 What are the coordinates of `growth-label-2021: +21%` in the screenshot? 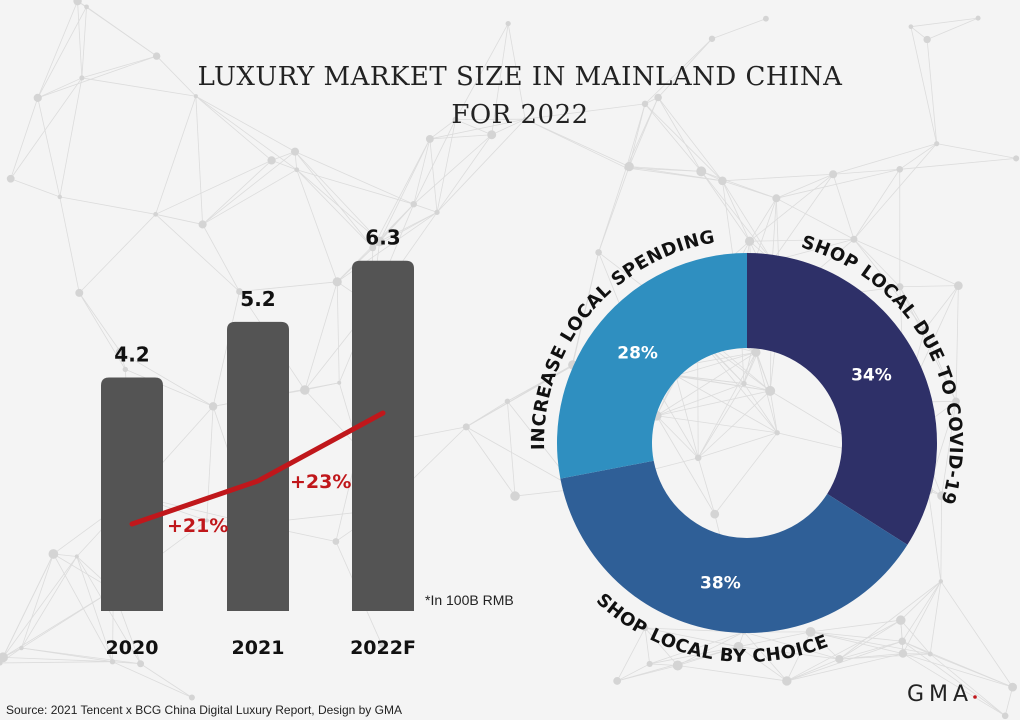 It's located at (197, 526).